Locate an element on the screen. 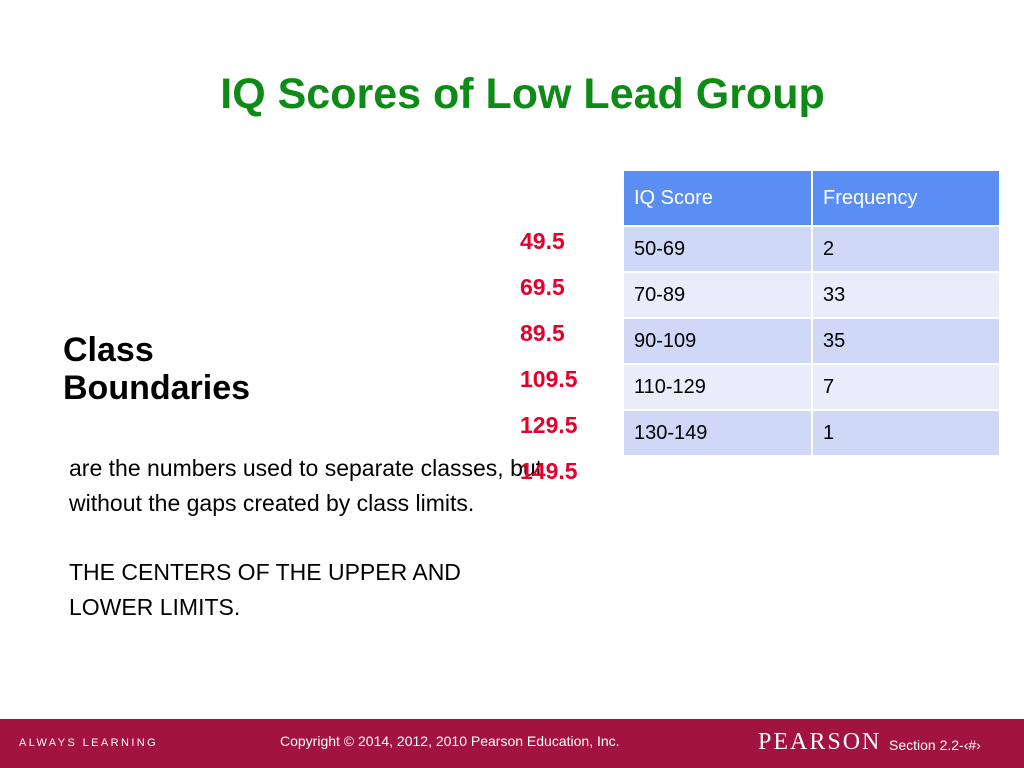 The height and width of the screenshot is (768, 1024). note-line-2: LOWER LIMITS. is located at coordinates (155, 607).